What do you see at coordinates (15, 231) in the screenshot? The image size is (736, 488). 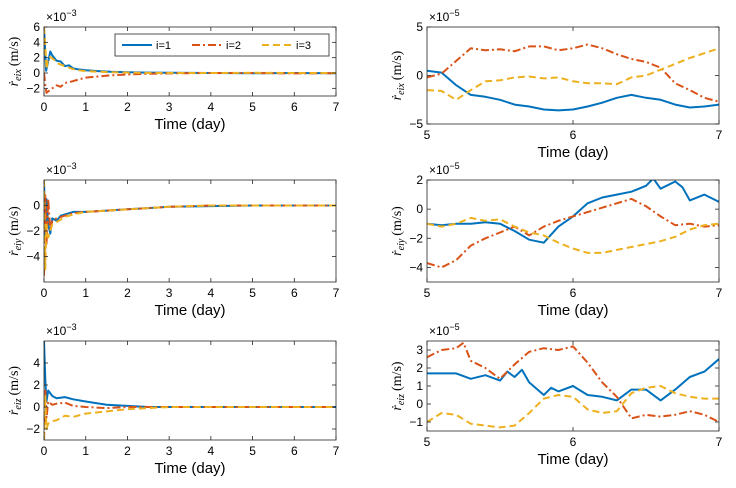 I see `y-axis-label: ṙeiy(m/s)` at bounding box center [15, 231].